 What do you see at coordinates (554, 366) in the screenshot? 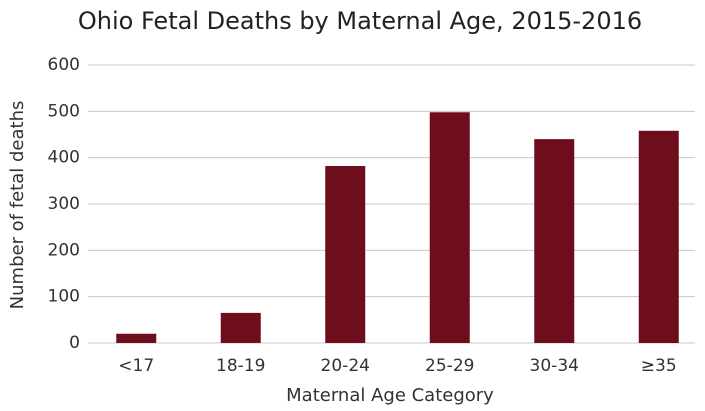
I see `x-tick-label: 30-34` at bounding box center [554, 366].